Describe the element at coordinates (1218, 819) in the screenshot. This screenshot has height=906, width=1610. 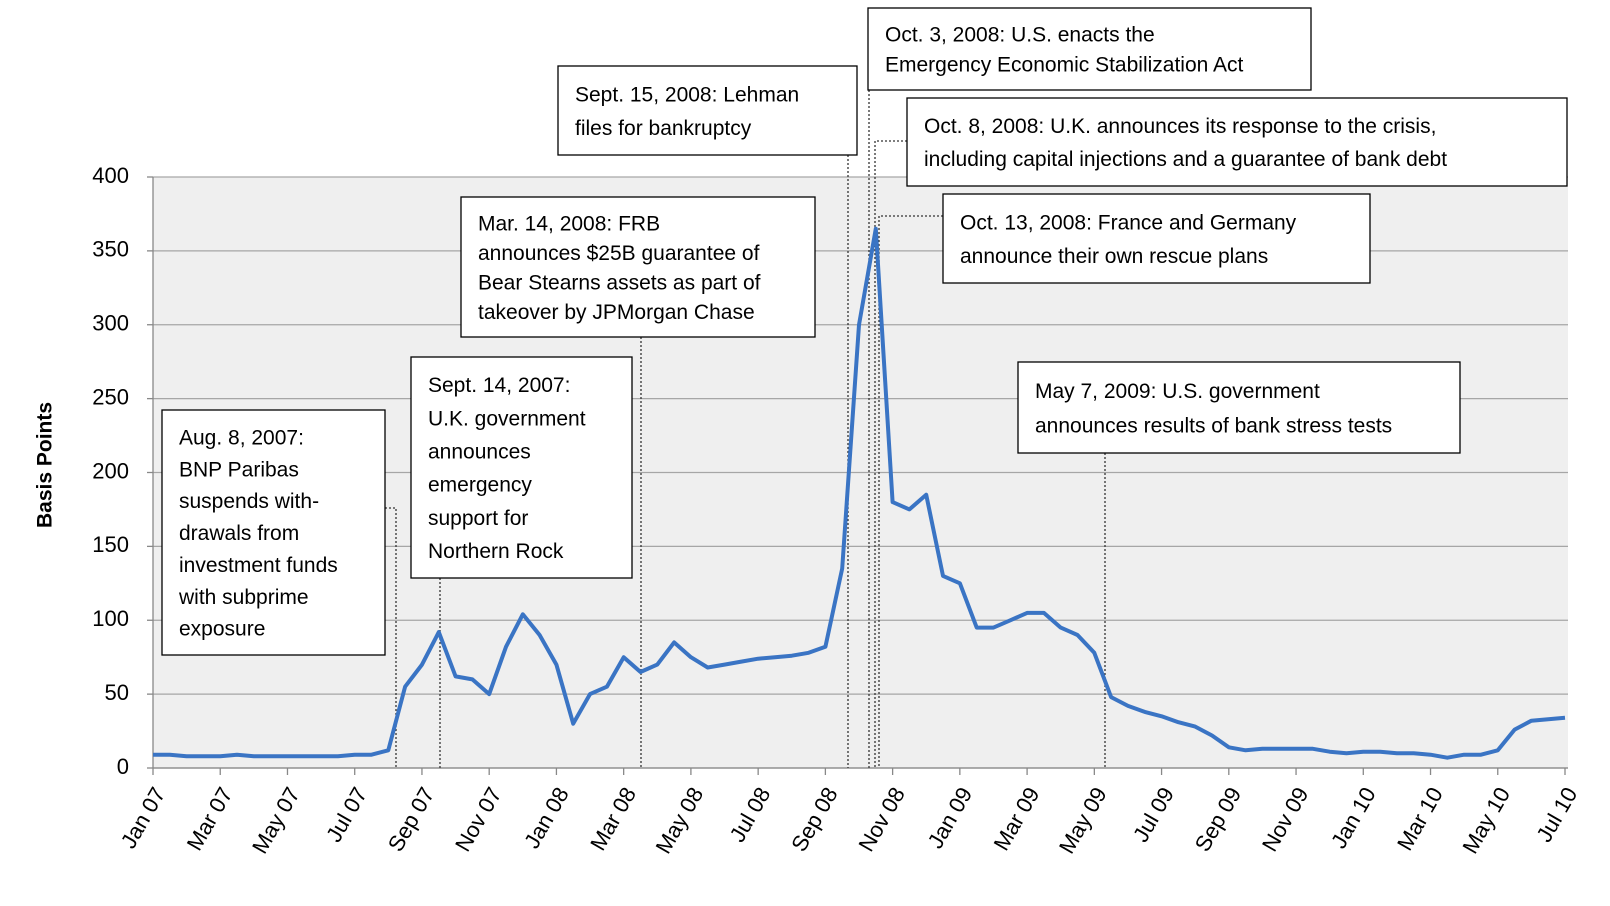
I see `x-tick-label: Sep 09` at that location.